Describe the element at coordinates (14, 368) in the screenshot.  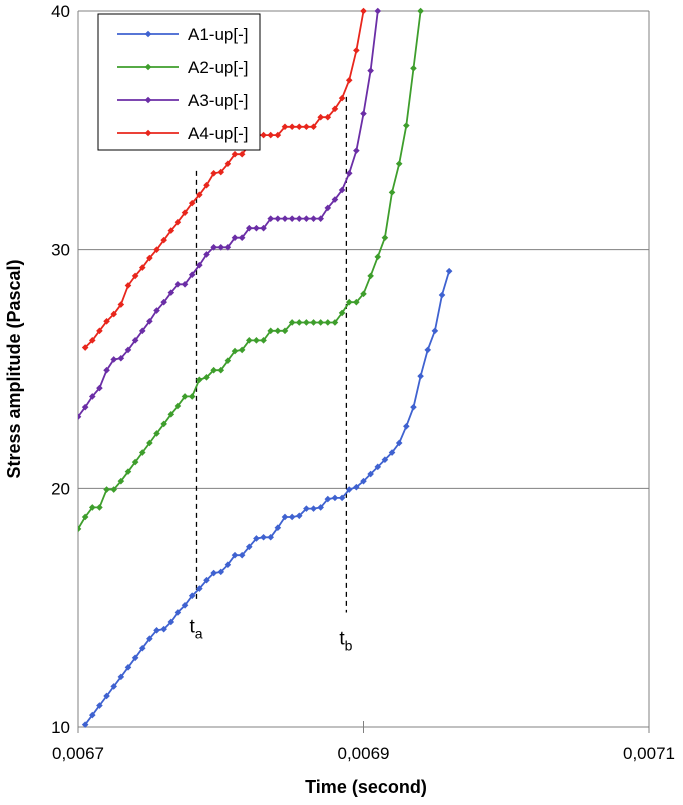
I see `y-axis-title: Stress amplitude (Pascal)` at that location.